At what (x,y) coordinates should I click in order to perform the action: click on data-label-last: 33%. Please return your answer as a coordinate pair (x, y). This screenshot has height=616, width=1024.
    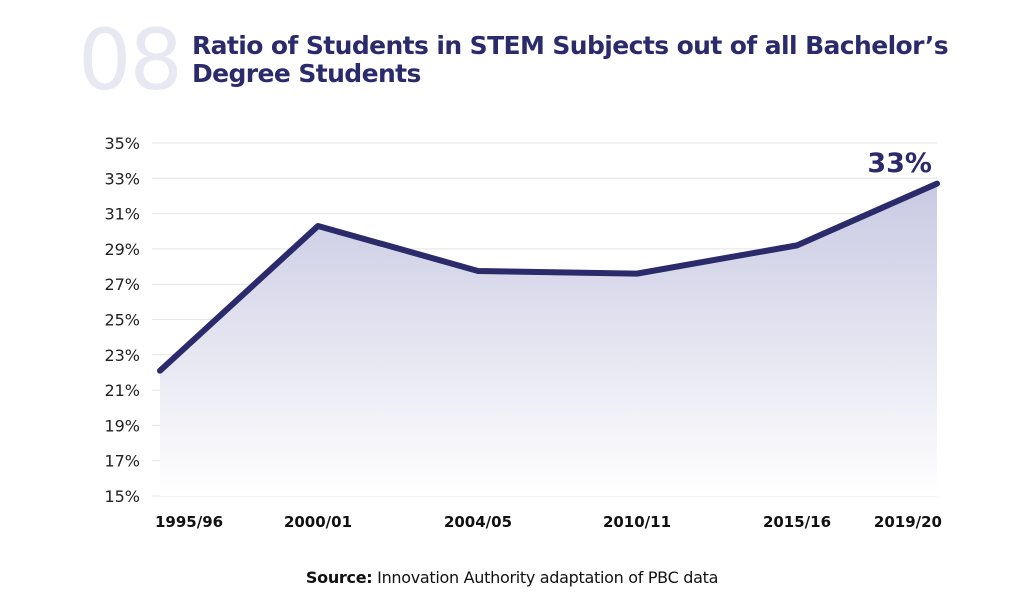
    Looking at the image, I should click on (899, 163).